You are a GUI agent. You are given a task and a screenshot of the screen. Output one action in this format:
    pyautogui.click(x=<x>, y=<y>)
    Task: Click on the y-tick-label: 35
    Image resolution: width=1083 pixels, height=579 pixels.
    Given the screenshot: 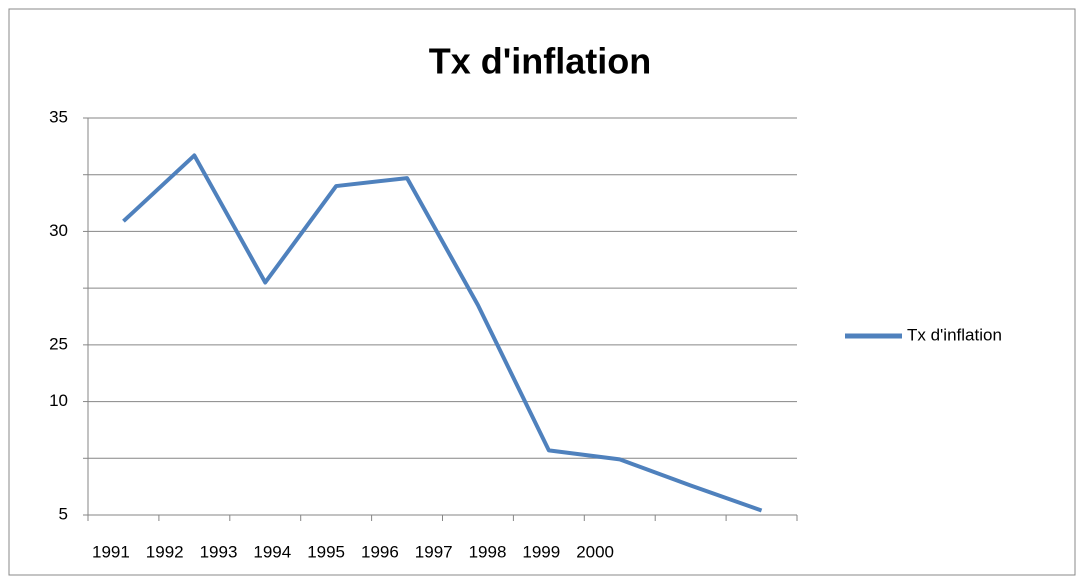 What is the action you would take?
    pyautogui.click(x=58, y=116)
    